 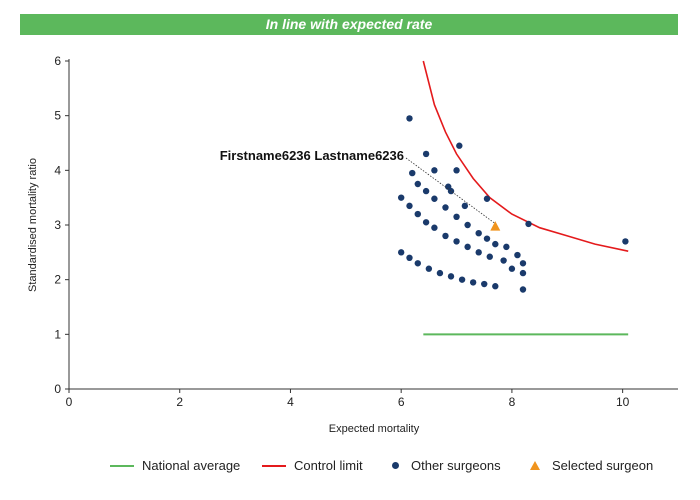 I want to click on y-tick-label: 4, so click(x=57, y=170).